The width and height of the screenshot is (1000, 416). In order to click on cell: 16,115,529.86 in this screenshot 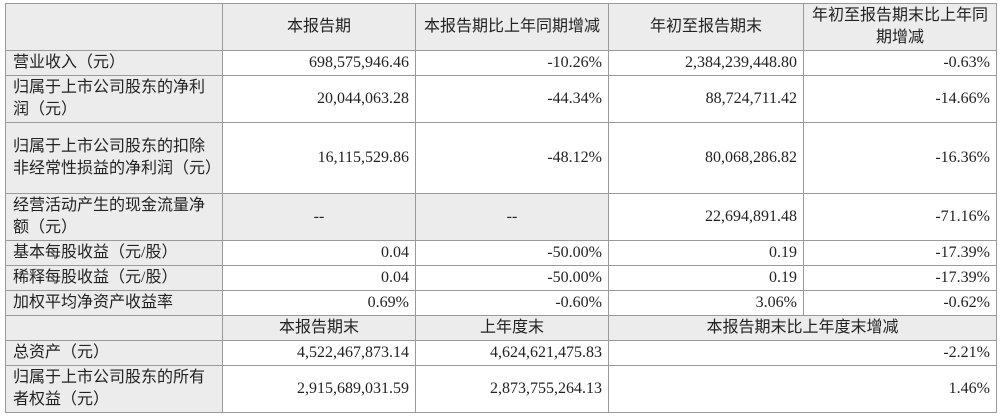, I will do `click(319, 158)`.